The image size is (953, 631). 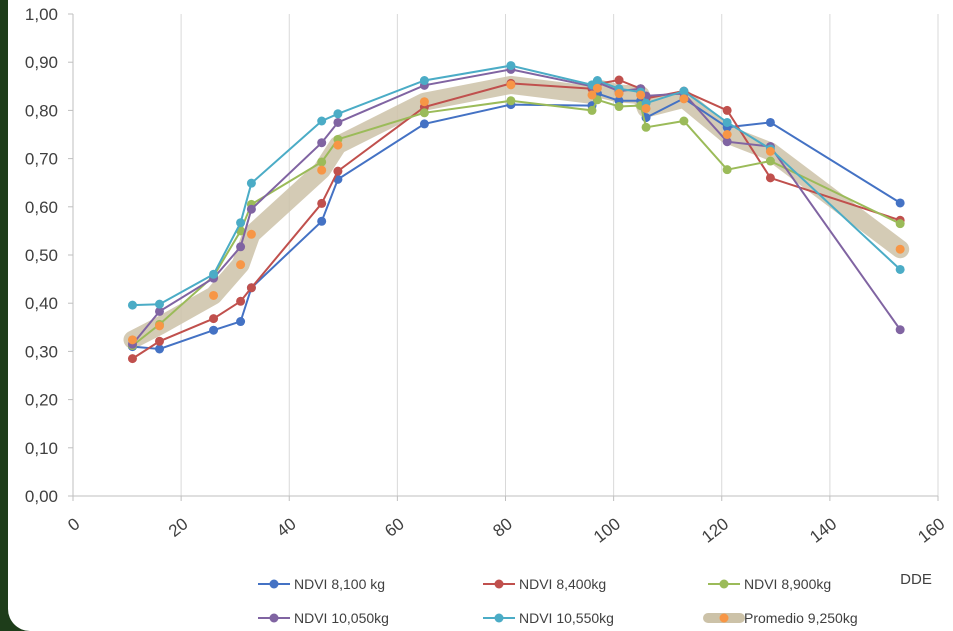 I want to click on legend-label: NDVI 8,900kg, so click(x=787, y=584).